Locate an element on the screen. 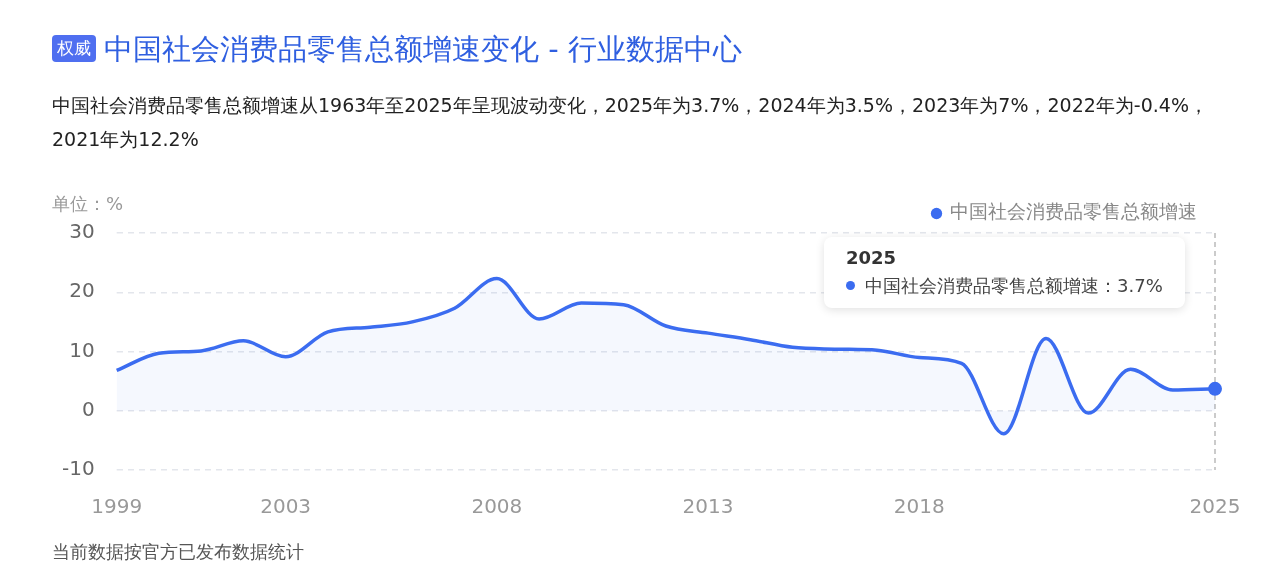 Image resolution: width=1270 pixels, height=568 pixels. x-tick-label: 2018 is located at coordinates (919, 506).